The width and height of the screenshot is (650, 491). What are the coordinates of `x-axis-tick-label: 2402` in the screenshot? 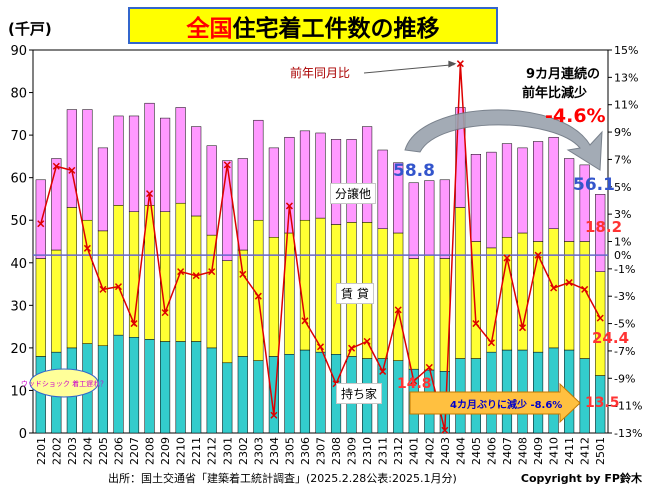 It's located at (429, 451).